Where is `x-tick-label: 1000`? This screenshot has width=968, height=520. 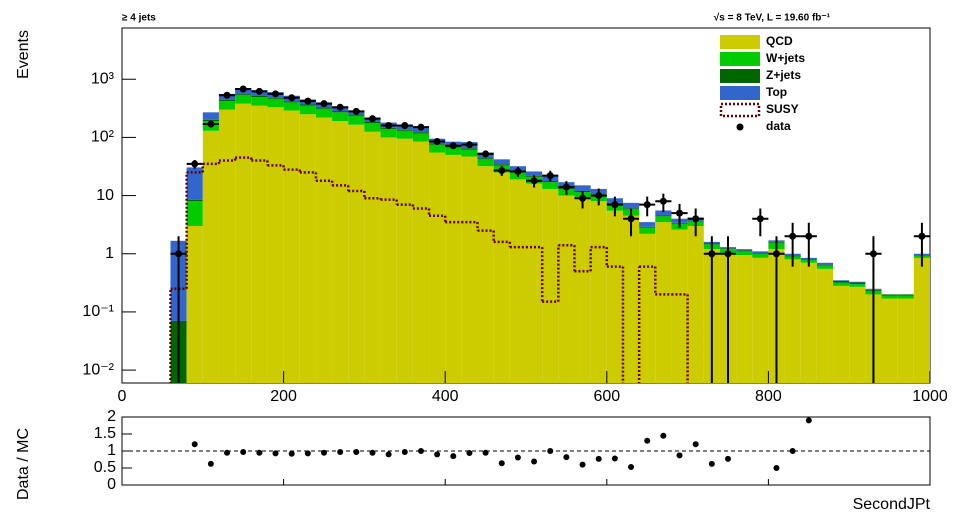 x-tick-label: 1000 is located at coordinates (930, 396).